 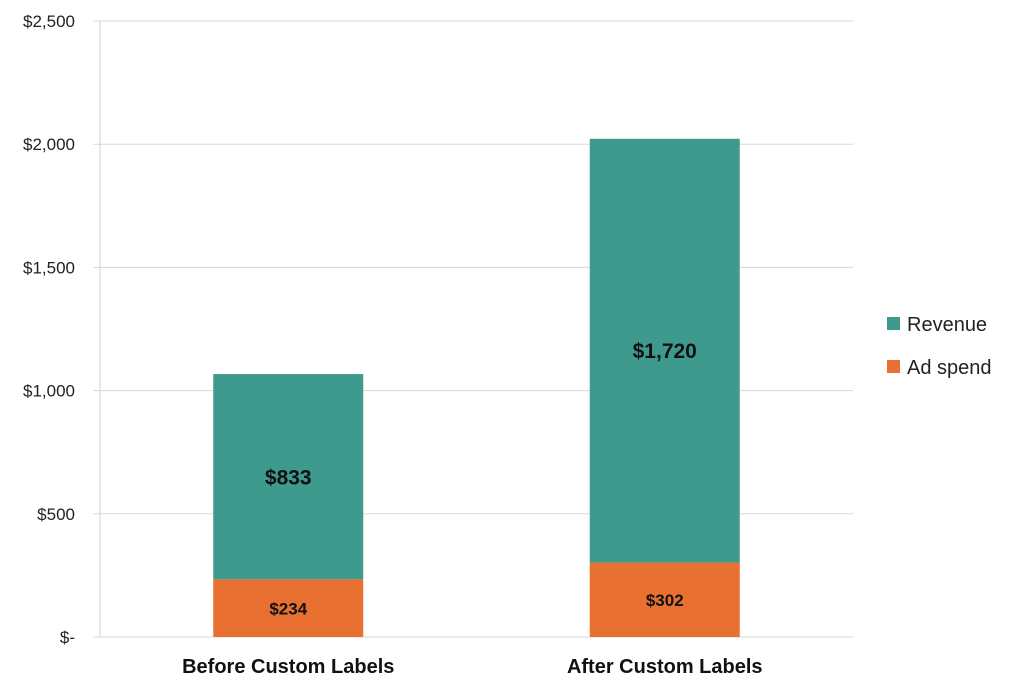 What do you see at coordinates (49, 391) in the screenshot?
I see `y-tick-label: $1,000` at bounding box center [49, 391].